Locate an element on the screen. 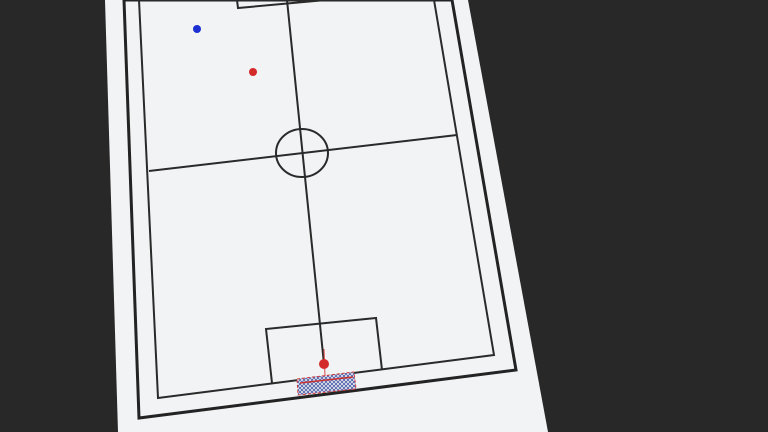 This screenshot has height=432, width=768. center-circle is located at coordinates (302, 153).